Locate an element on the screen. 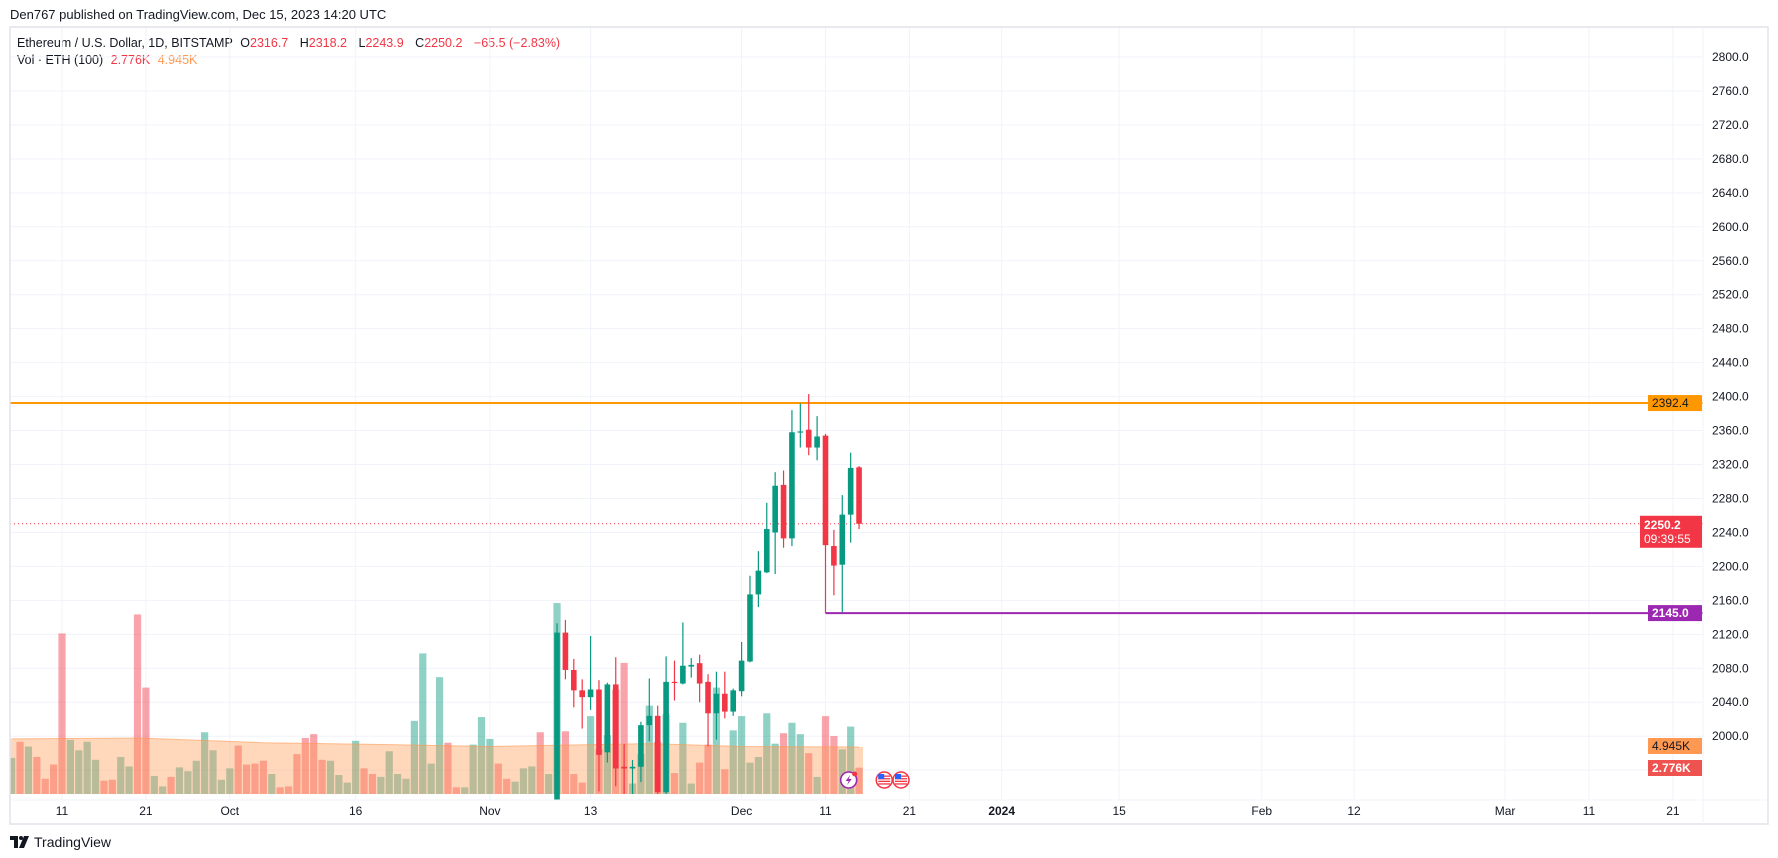 This screenshot has width=1778, height=858. price-tick-label: 2160.0 is located at coordinates (1730, 600).